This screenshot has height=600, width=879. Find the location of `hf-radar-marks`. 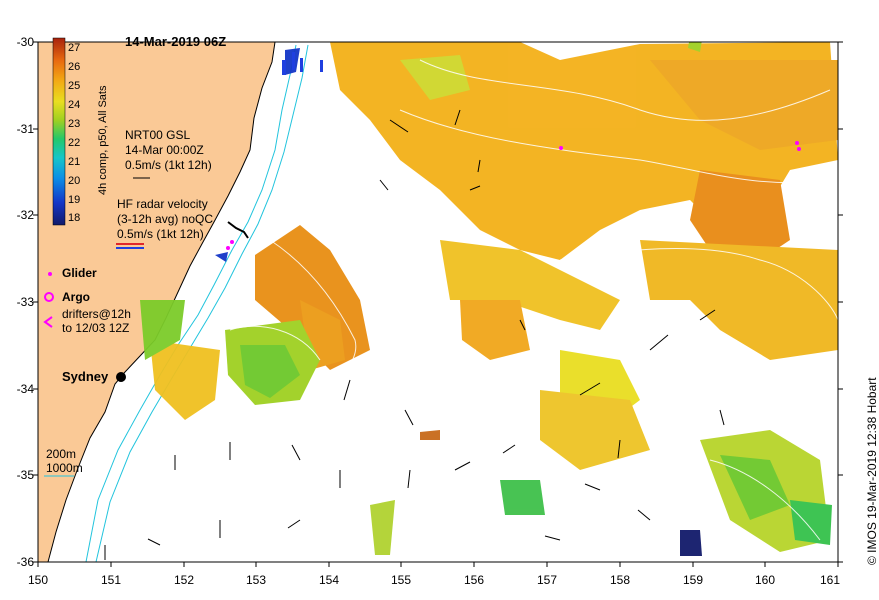

hf-radar-marks is located at coordinates (302, 63).